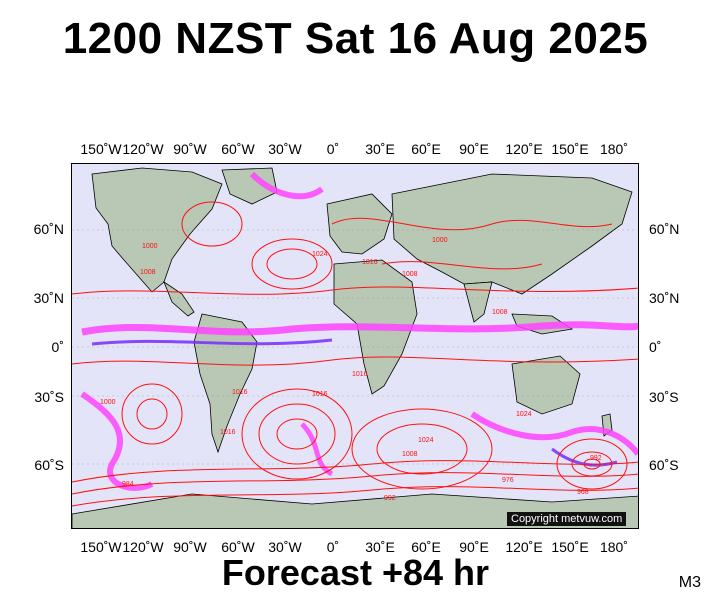 The height and width of the screenshot is (600, 711). I want to click on southern-ocean-precip, so click(554, 433).